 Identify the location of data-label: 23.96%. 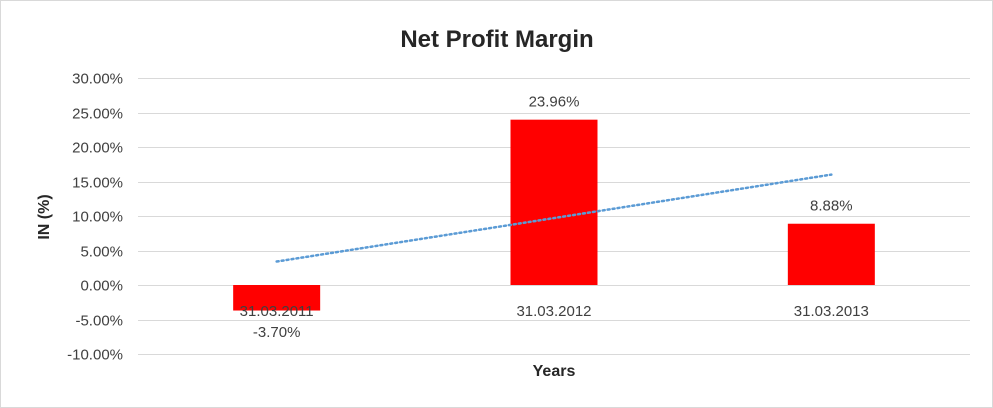
(554, 102).